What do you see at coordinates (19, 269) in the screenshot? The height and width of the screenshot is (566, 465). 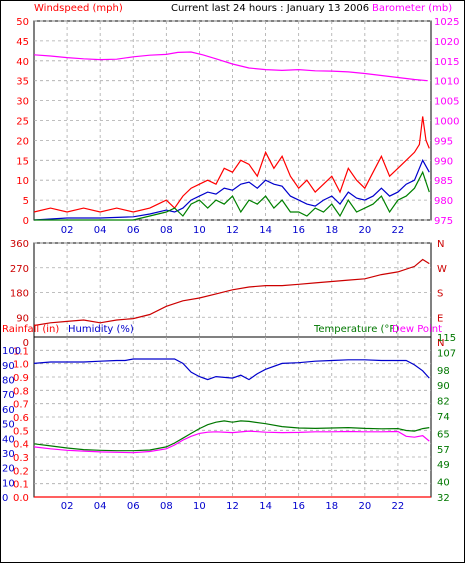 I see `wind-direction-tick-label: 270` at bounding box center [19, 269].